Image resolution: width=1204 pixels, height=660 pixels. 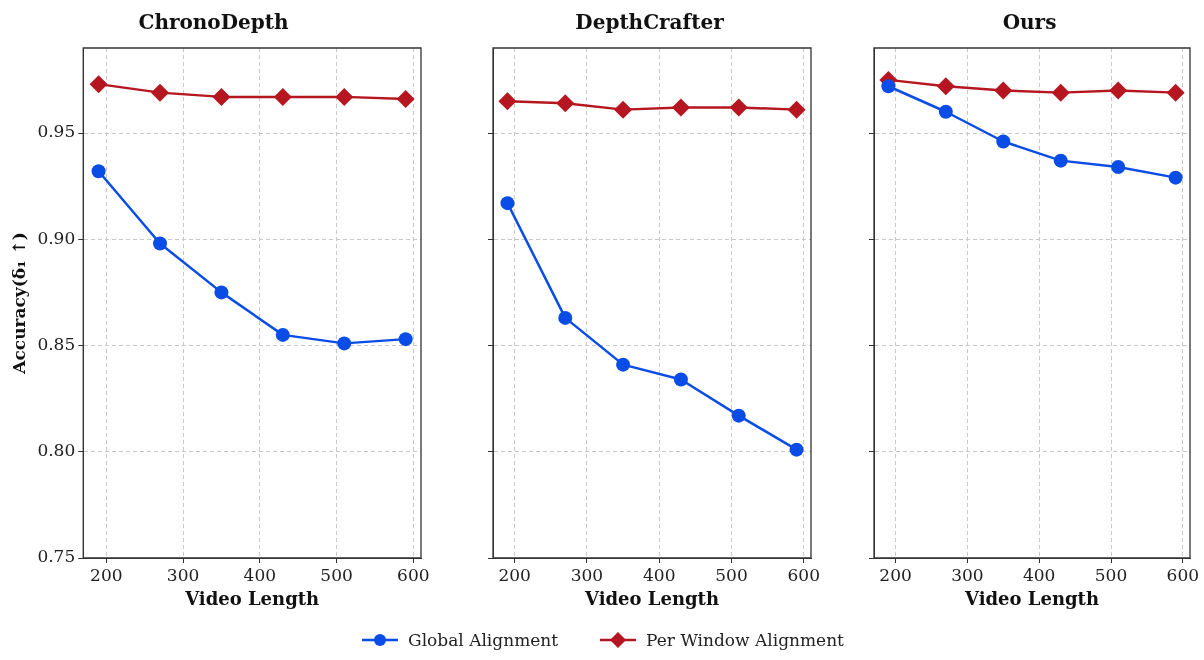 I want to click on legend-label: Global Alignment, so click(x=483, y=640).